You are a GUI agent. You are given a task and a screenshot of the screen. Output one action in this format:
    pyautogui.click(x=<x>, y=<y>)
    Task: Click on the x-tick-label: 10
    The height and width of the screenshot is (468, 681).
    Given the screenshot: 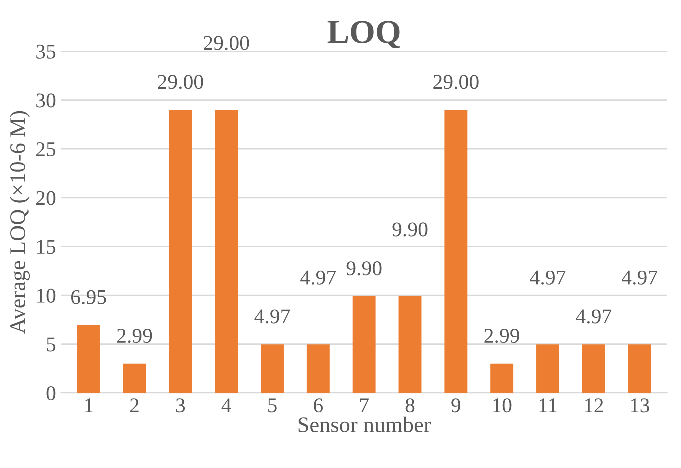 What is the action you would take?
    pyautogui.click(x=503, y=405)
    